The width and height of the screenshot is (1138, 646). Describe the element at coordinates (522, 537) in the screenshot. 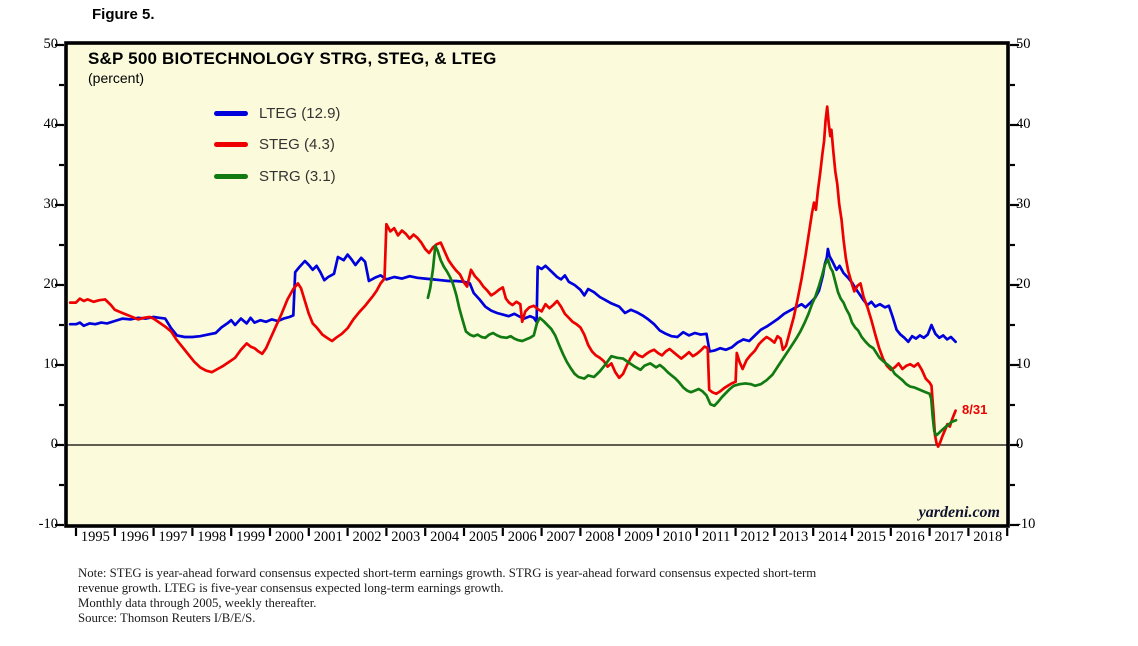

I see `x-tick-label-2006: 2006` at that location.